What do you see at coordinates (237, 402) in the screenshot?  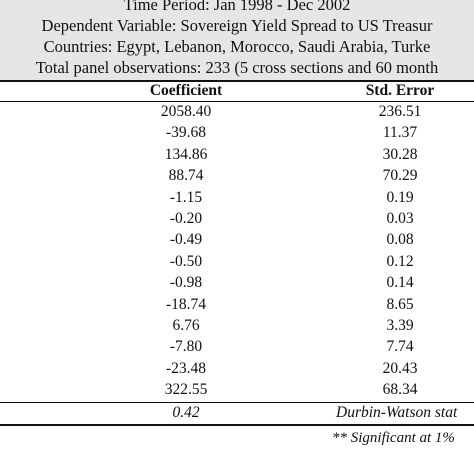 I see `footer-rule` at bounding box center [237, 402].